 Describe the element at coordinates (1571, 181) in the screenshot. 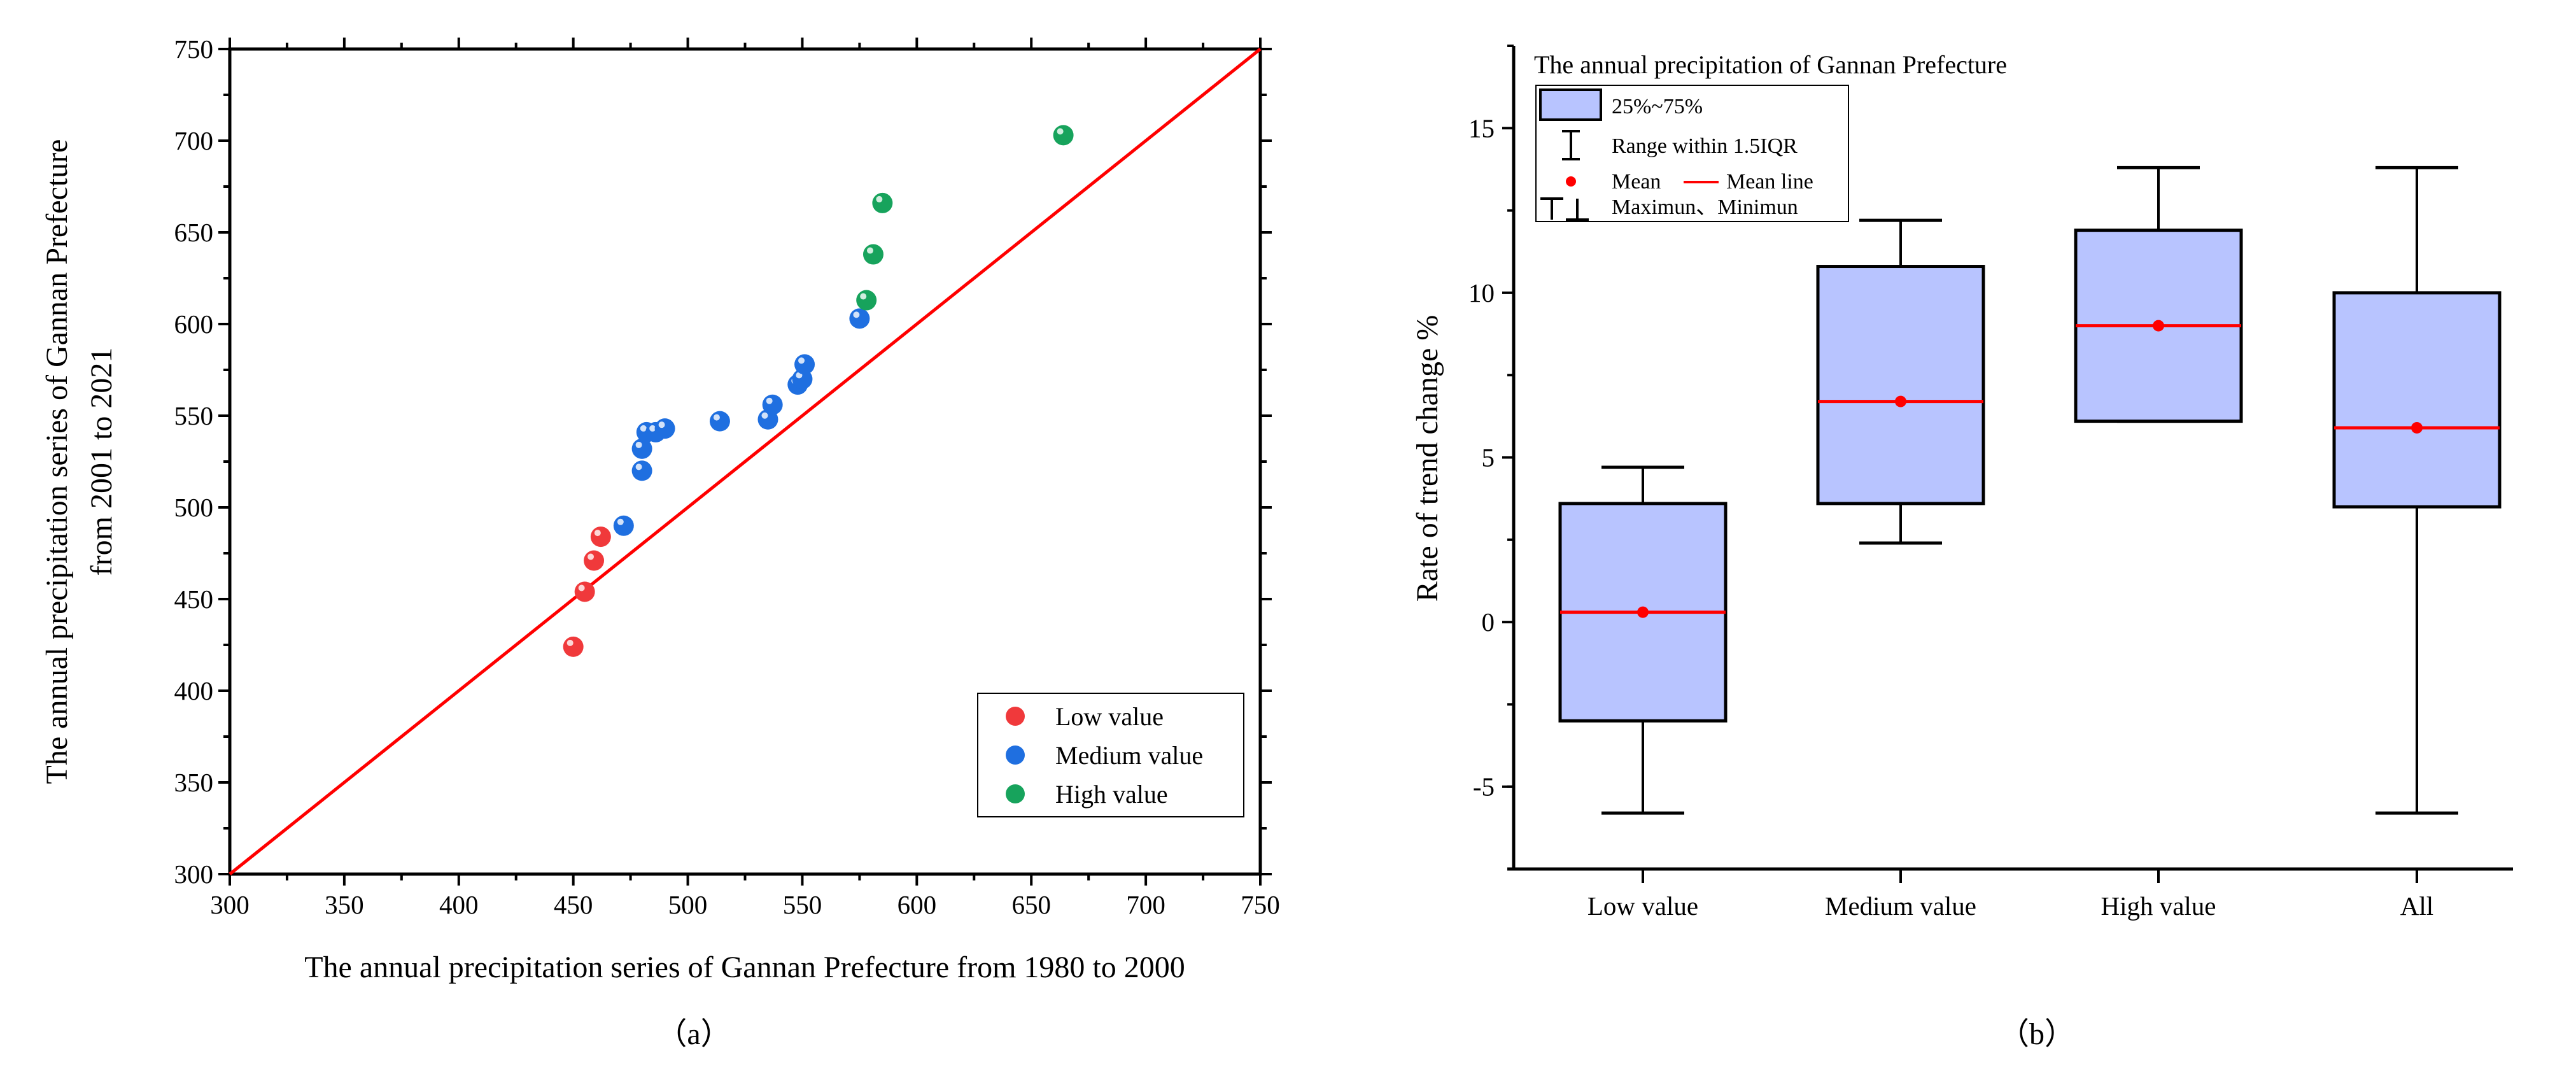

I see `legend-mean-icon` at that location.